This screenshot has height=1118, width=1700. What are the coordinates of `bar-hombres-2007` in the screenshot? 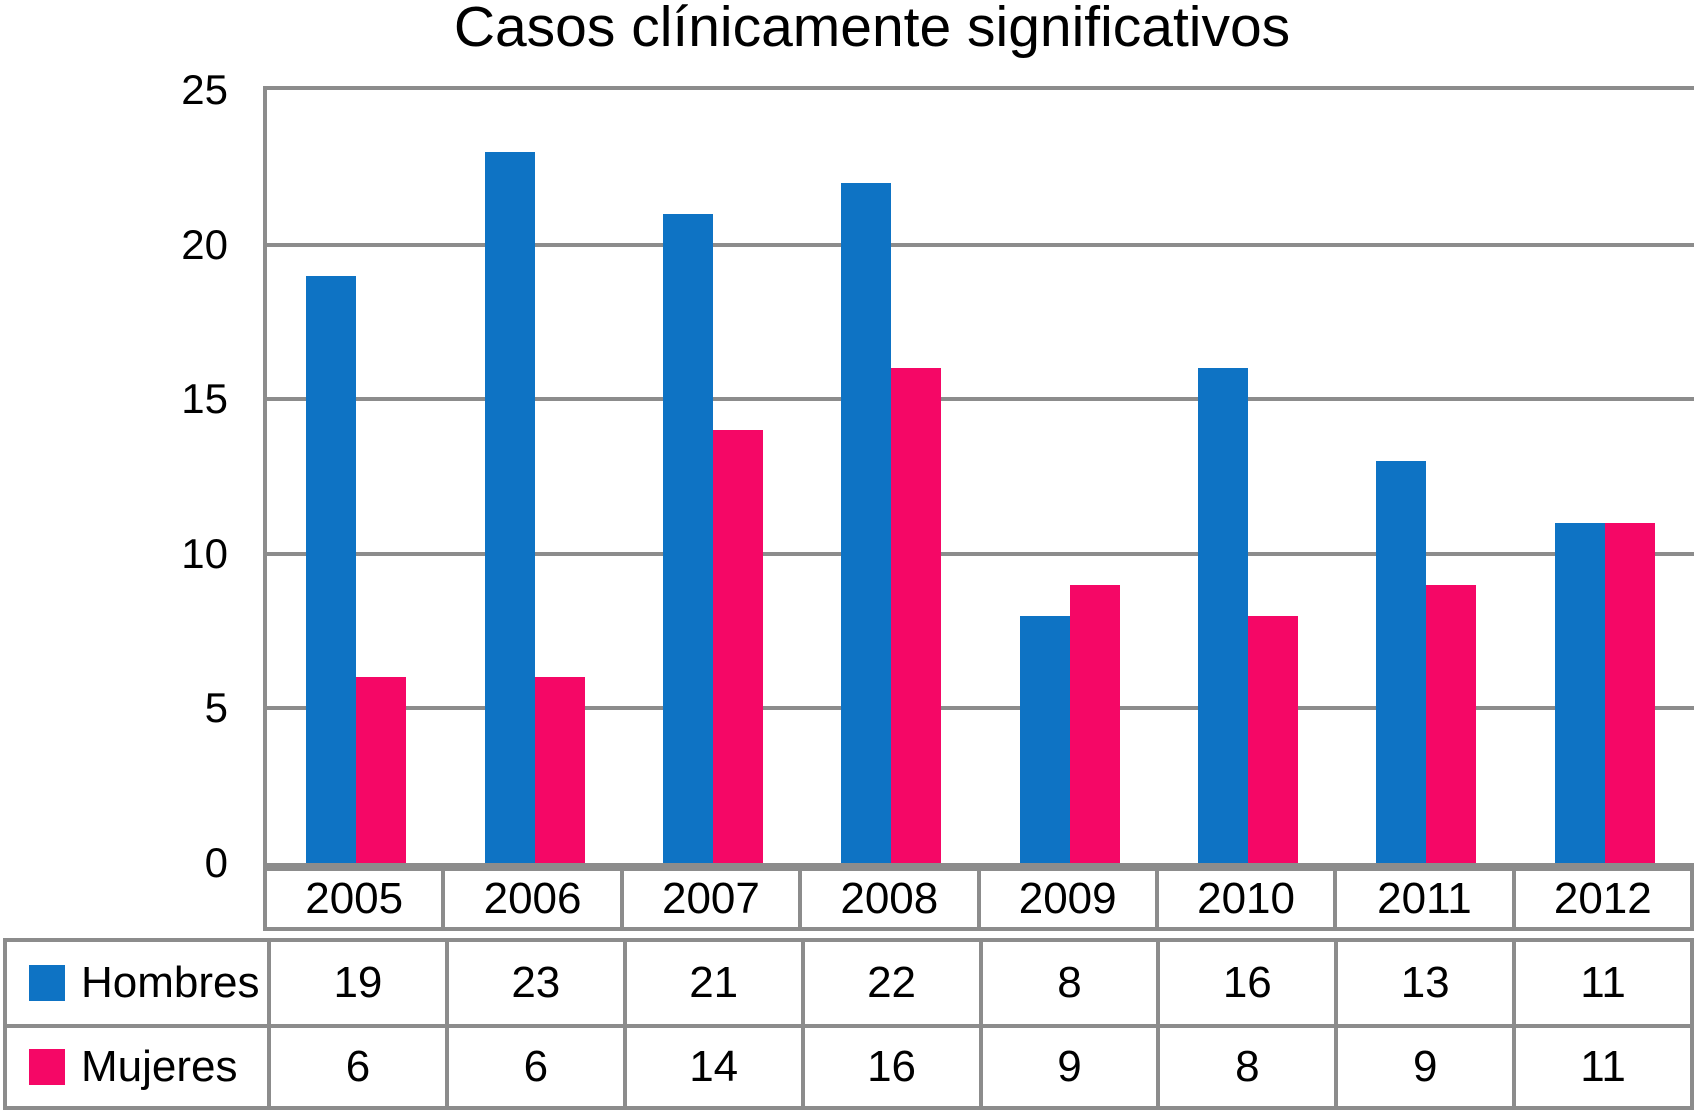 It's located at (687, 538).